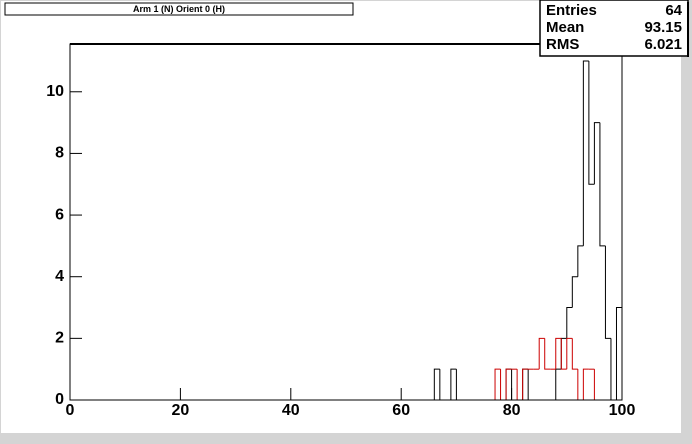 This screenshot has height=444, width=692. What do you see at coordinates (565, 27) in the screenshot?
I see `stats-label: Mean` at bounding box center [565, 27].